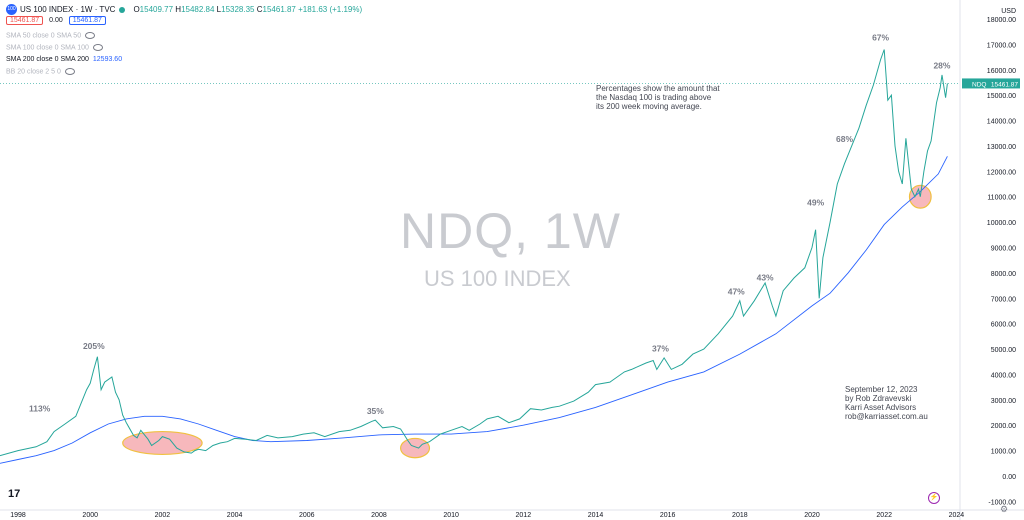 The image size is (1024, 520). I want to click on x-tick-label: 2002, so click(163, 515).